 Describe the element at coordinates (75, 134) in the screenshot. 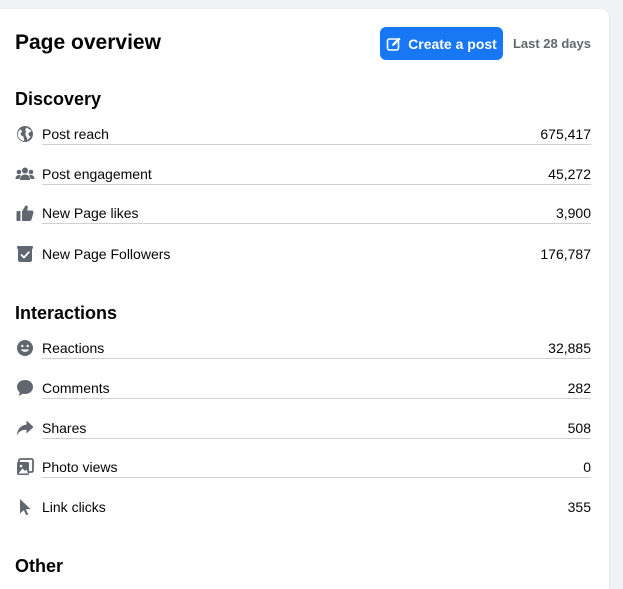

I see `metric-label: Post reach` at that location.